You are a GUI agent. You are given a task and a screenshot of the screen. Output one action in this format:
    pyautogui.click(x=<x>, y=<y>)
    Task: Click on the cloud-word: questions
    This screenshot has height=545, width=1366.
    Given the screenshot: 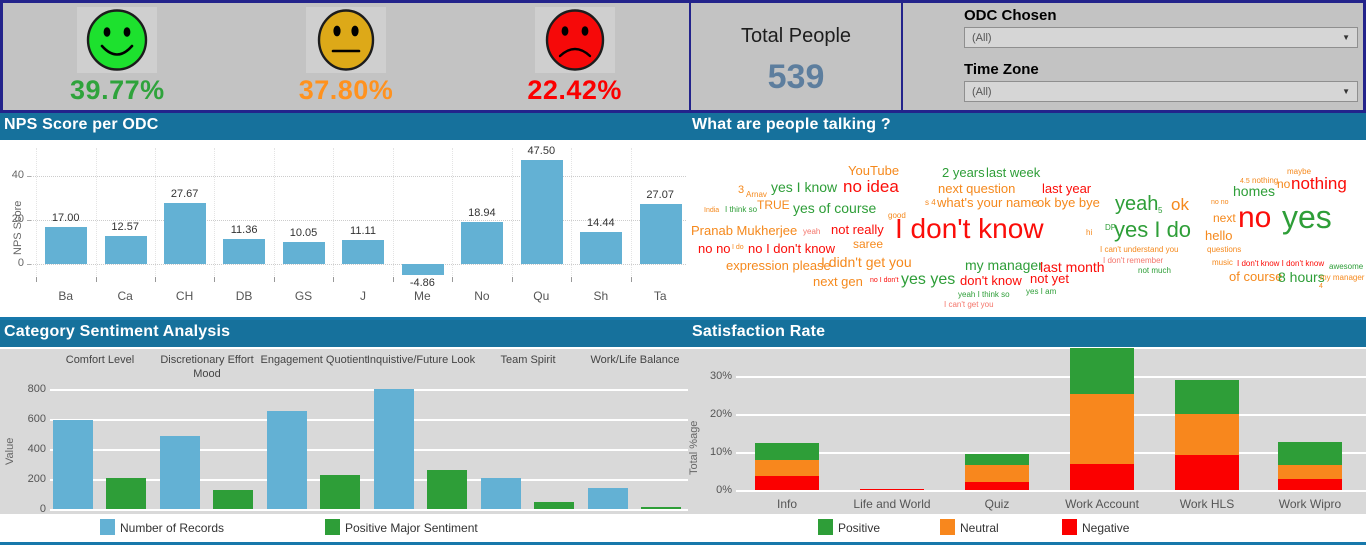 What is the action you would take?
    pyautogui.click(x=1224, y=249)
    